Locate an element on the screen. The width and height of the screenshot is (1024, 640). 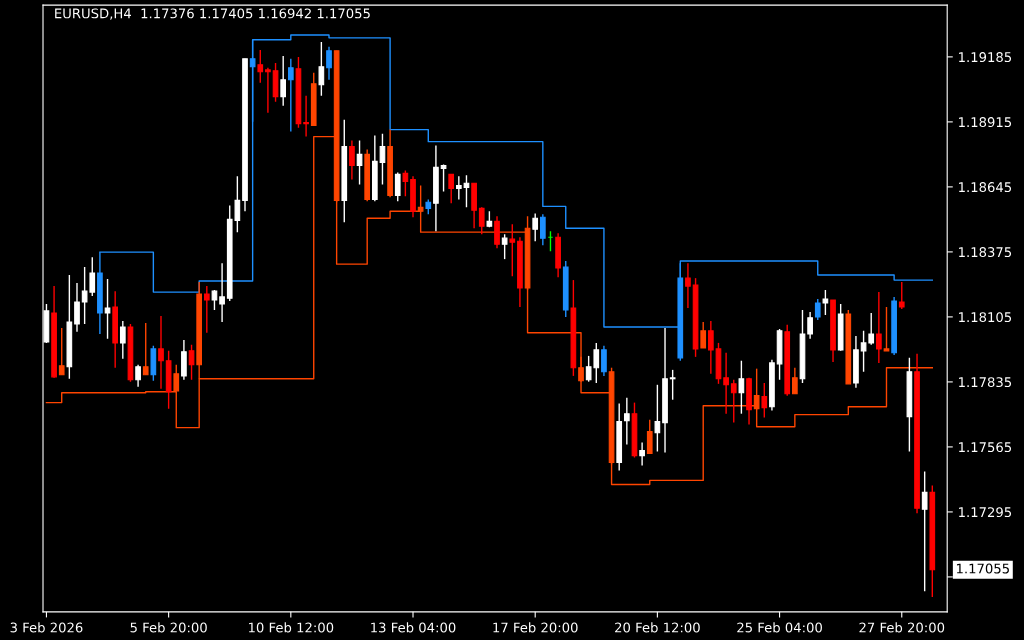
y-tick-label: 1.17565 is located at coordinates (985, 447).